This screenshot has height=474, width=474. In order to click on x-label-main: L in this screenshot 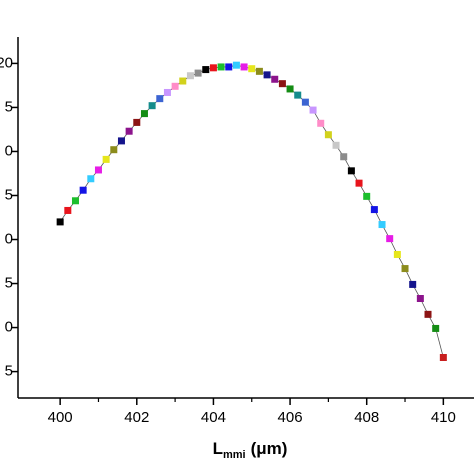, I will do `click(218, 448)`.